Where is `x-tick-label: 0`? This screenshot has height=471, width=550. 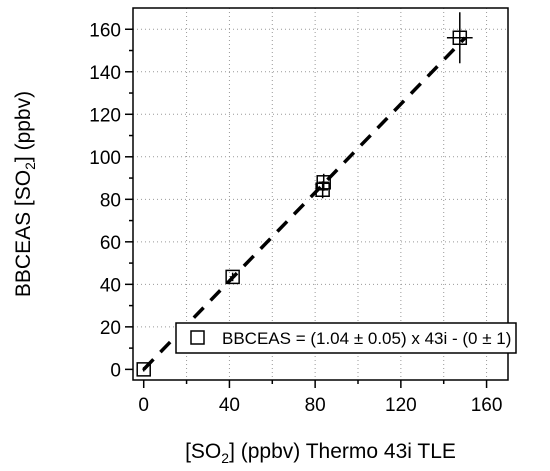 x-tick-label: 0 is located at coordinates (143, 405).